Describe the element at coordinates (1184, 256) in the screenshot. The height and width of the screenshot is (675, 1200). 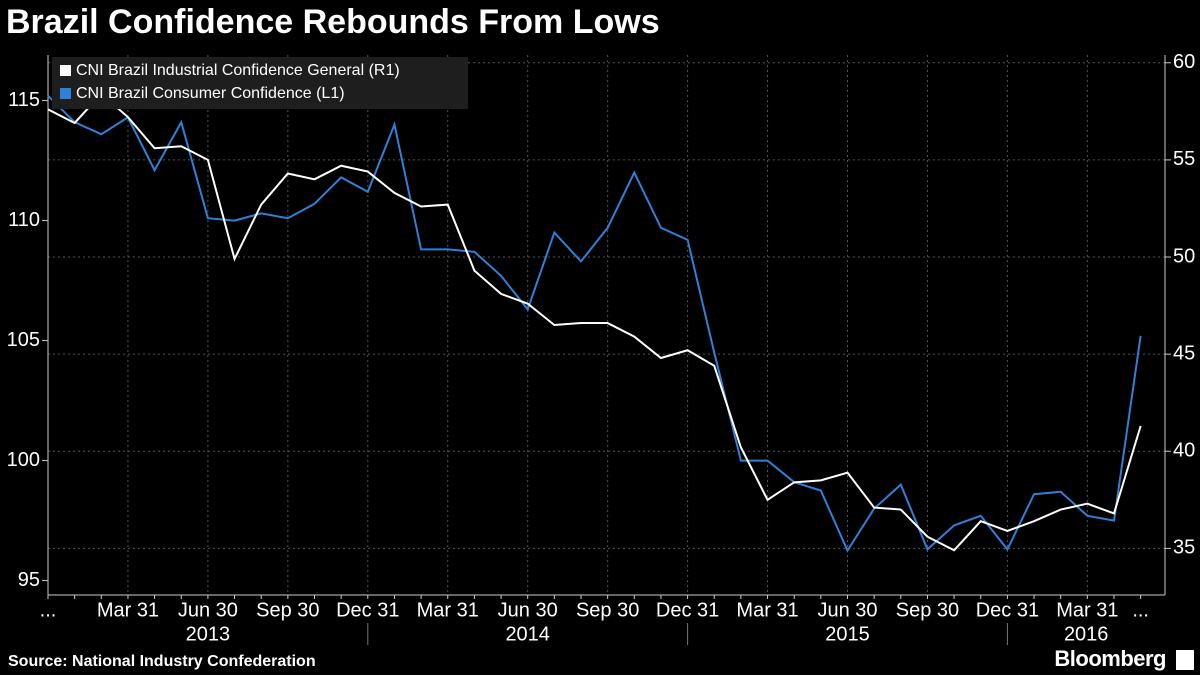
I see `y2-tick-label: 50` at that location.